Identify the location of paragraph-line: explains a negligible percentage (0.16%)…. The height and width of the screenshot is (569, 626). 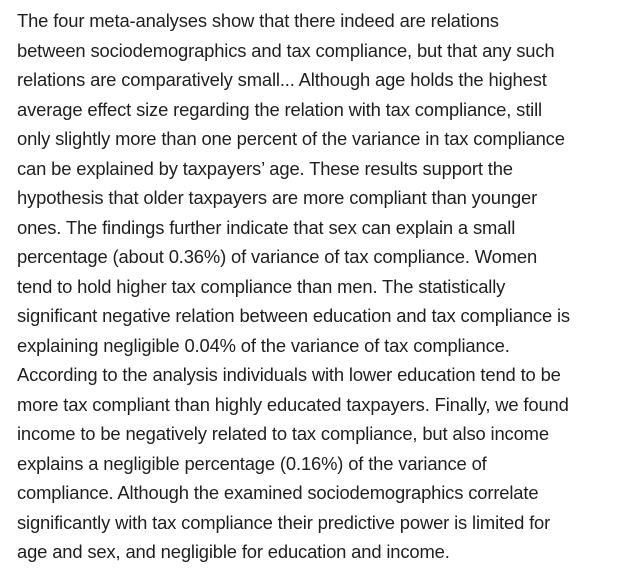
(252, 463).